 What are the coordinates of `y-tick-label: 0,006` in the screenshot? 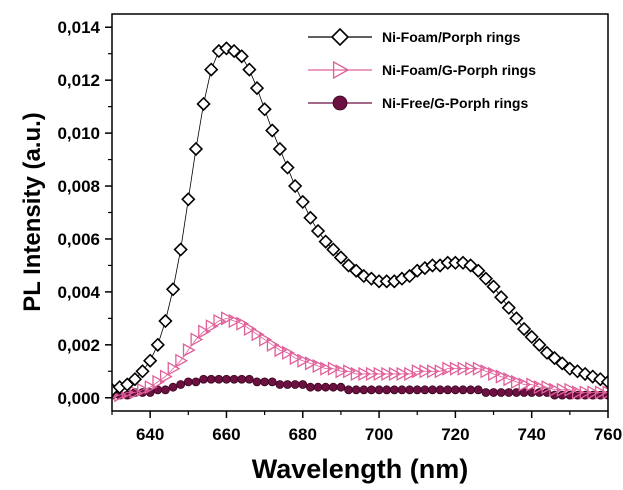 It's located at (78, 239).